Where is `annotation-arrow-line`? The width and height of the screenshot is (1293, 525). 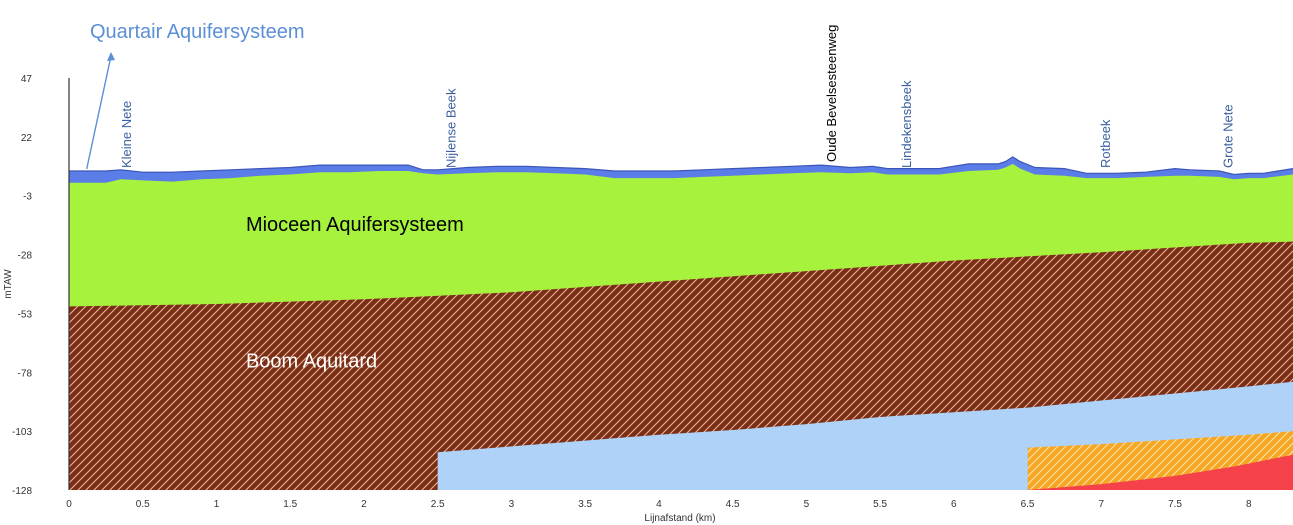 annotation-arrow-line is located at coordinates (99, 112).